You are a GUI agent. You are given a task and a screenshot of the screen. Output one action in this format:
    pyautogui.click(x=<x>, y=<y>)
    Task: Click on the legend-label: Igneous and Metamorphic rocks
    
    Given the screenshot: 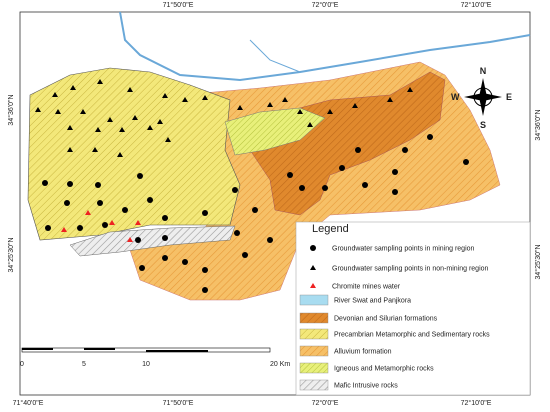 What is the action you would take?
    pyautogui.click(x=384, y=369)
    